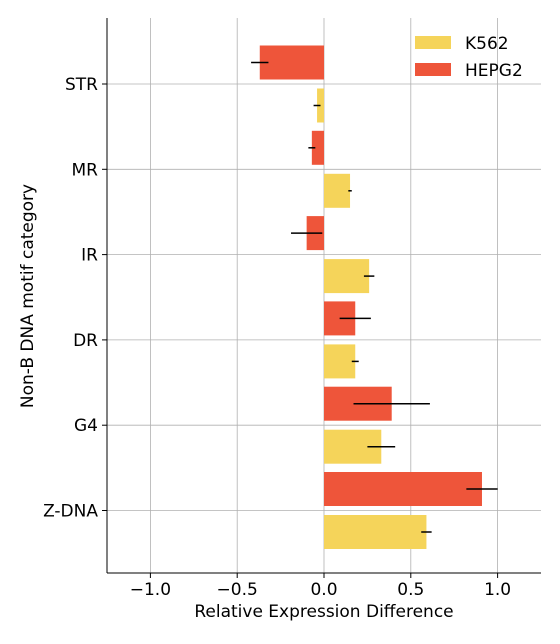 The image size is (560, 644). What do you see at coordinates (497, 590) in the screenshot?
I see `x-tick-label-4: 1.0` at bounding box center [497, 590].